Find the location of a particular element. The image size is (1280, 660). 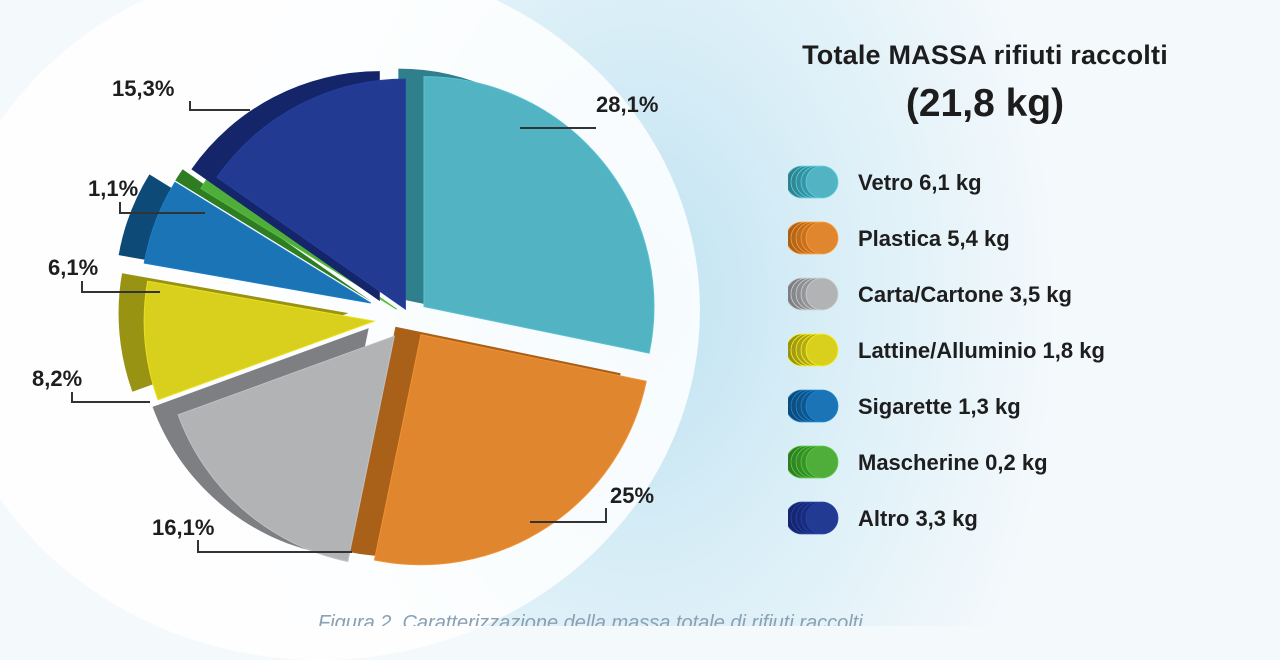

legend-item: Sigarette 1,3 kg is located at coordinates (1018, 404).